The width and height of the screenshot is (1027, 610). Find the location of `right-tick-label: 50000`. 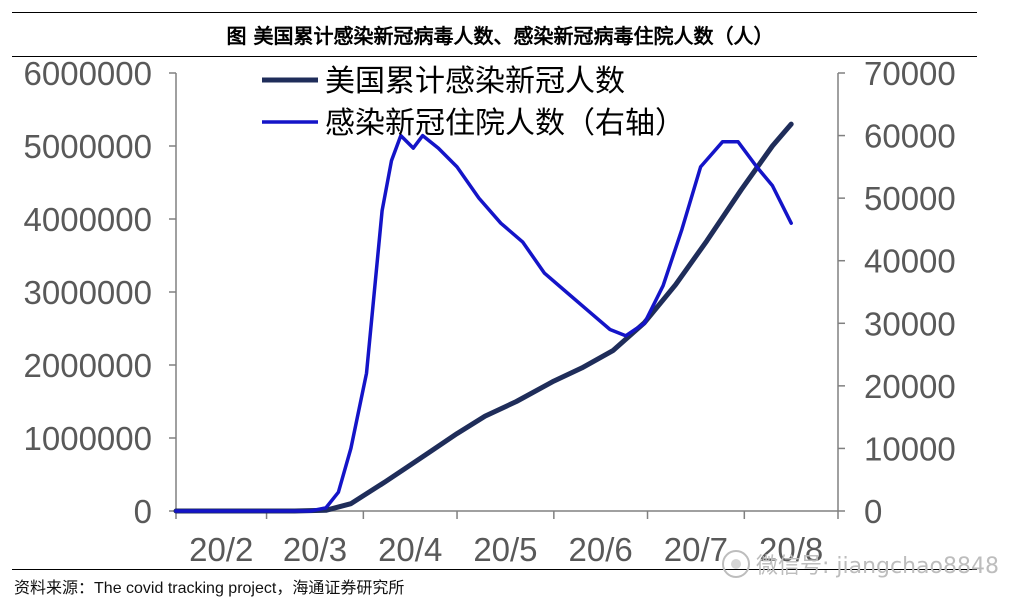

right-tick-label: 50000 is located at coordinates (910, 198).